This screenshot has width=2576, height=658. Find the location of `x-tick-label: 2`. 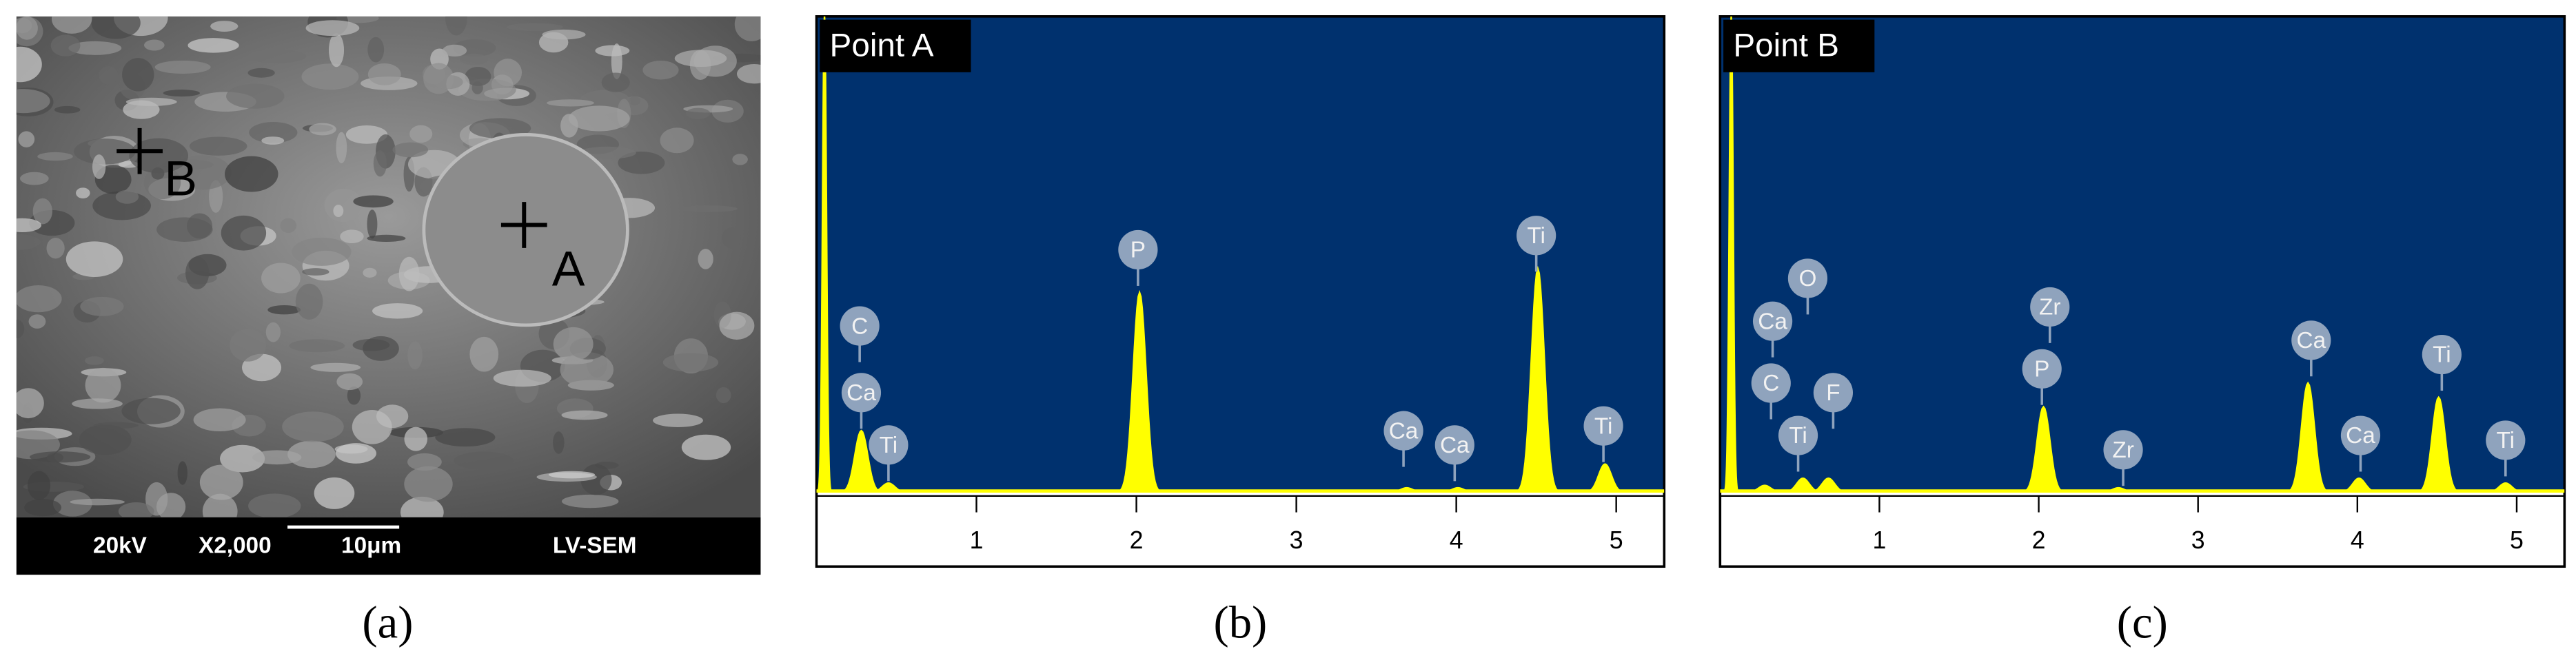

x-tick-label: 2 is located at coordinates (2039, 540).